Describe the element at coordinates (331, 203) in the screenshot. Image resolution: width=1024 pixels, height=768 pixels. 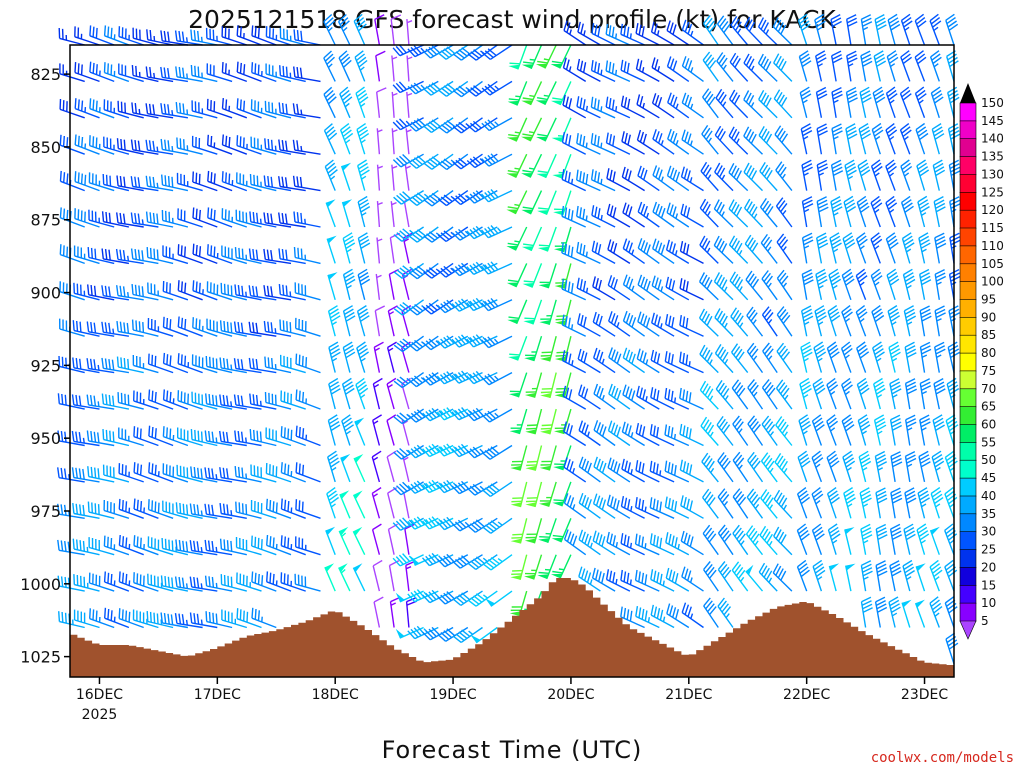
I see `barb-flag` at that location.